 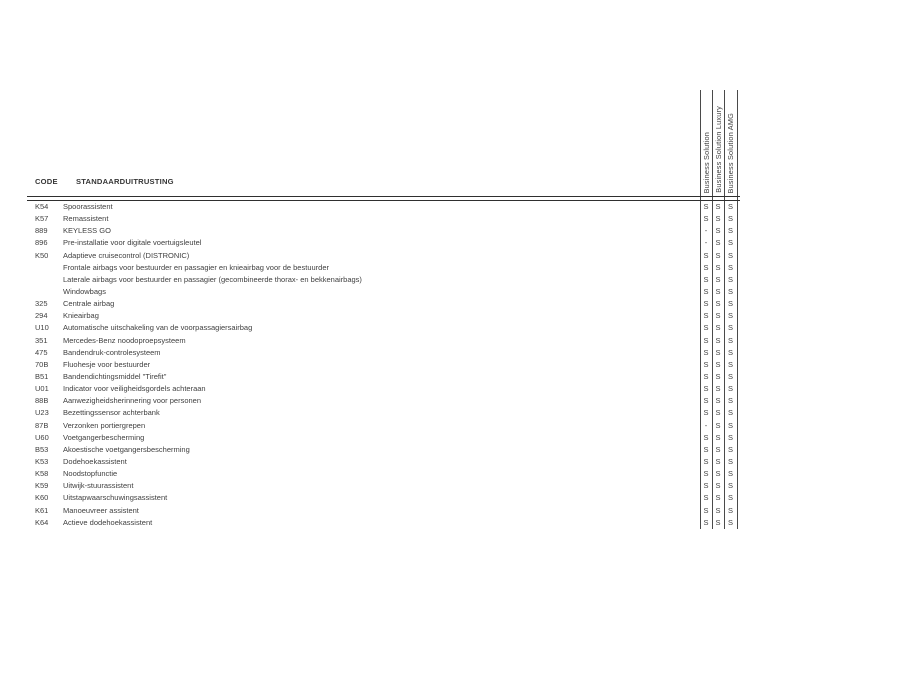 What do you see at coordinates (42, 219) in the screenshot?
I see `row-code: K57` at bounding box center [42, 219].